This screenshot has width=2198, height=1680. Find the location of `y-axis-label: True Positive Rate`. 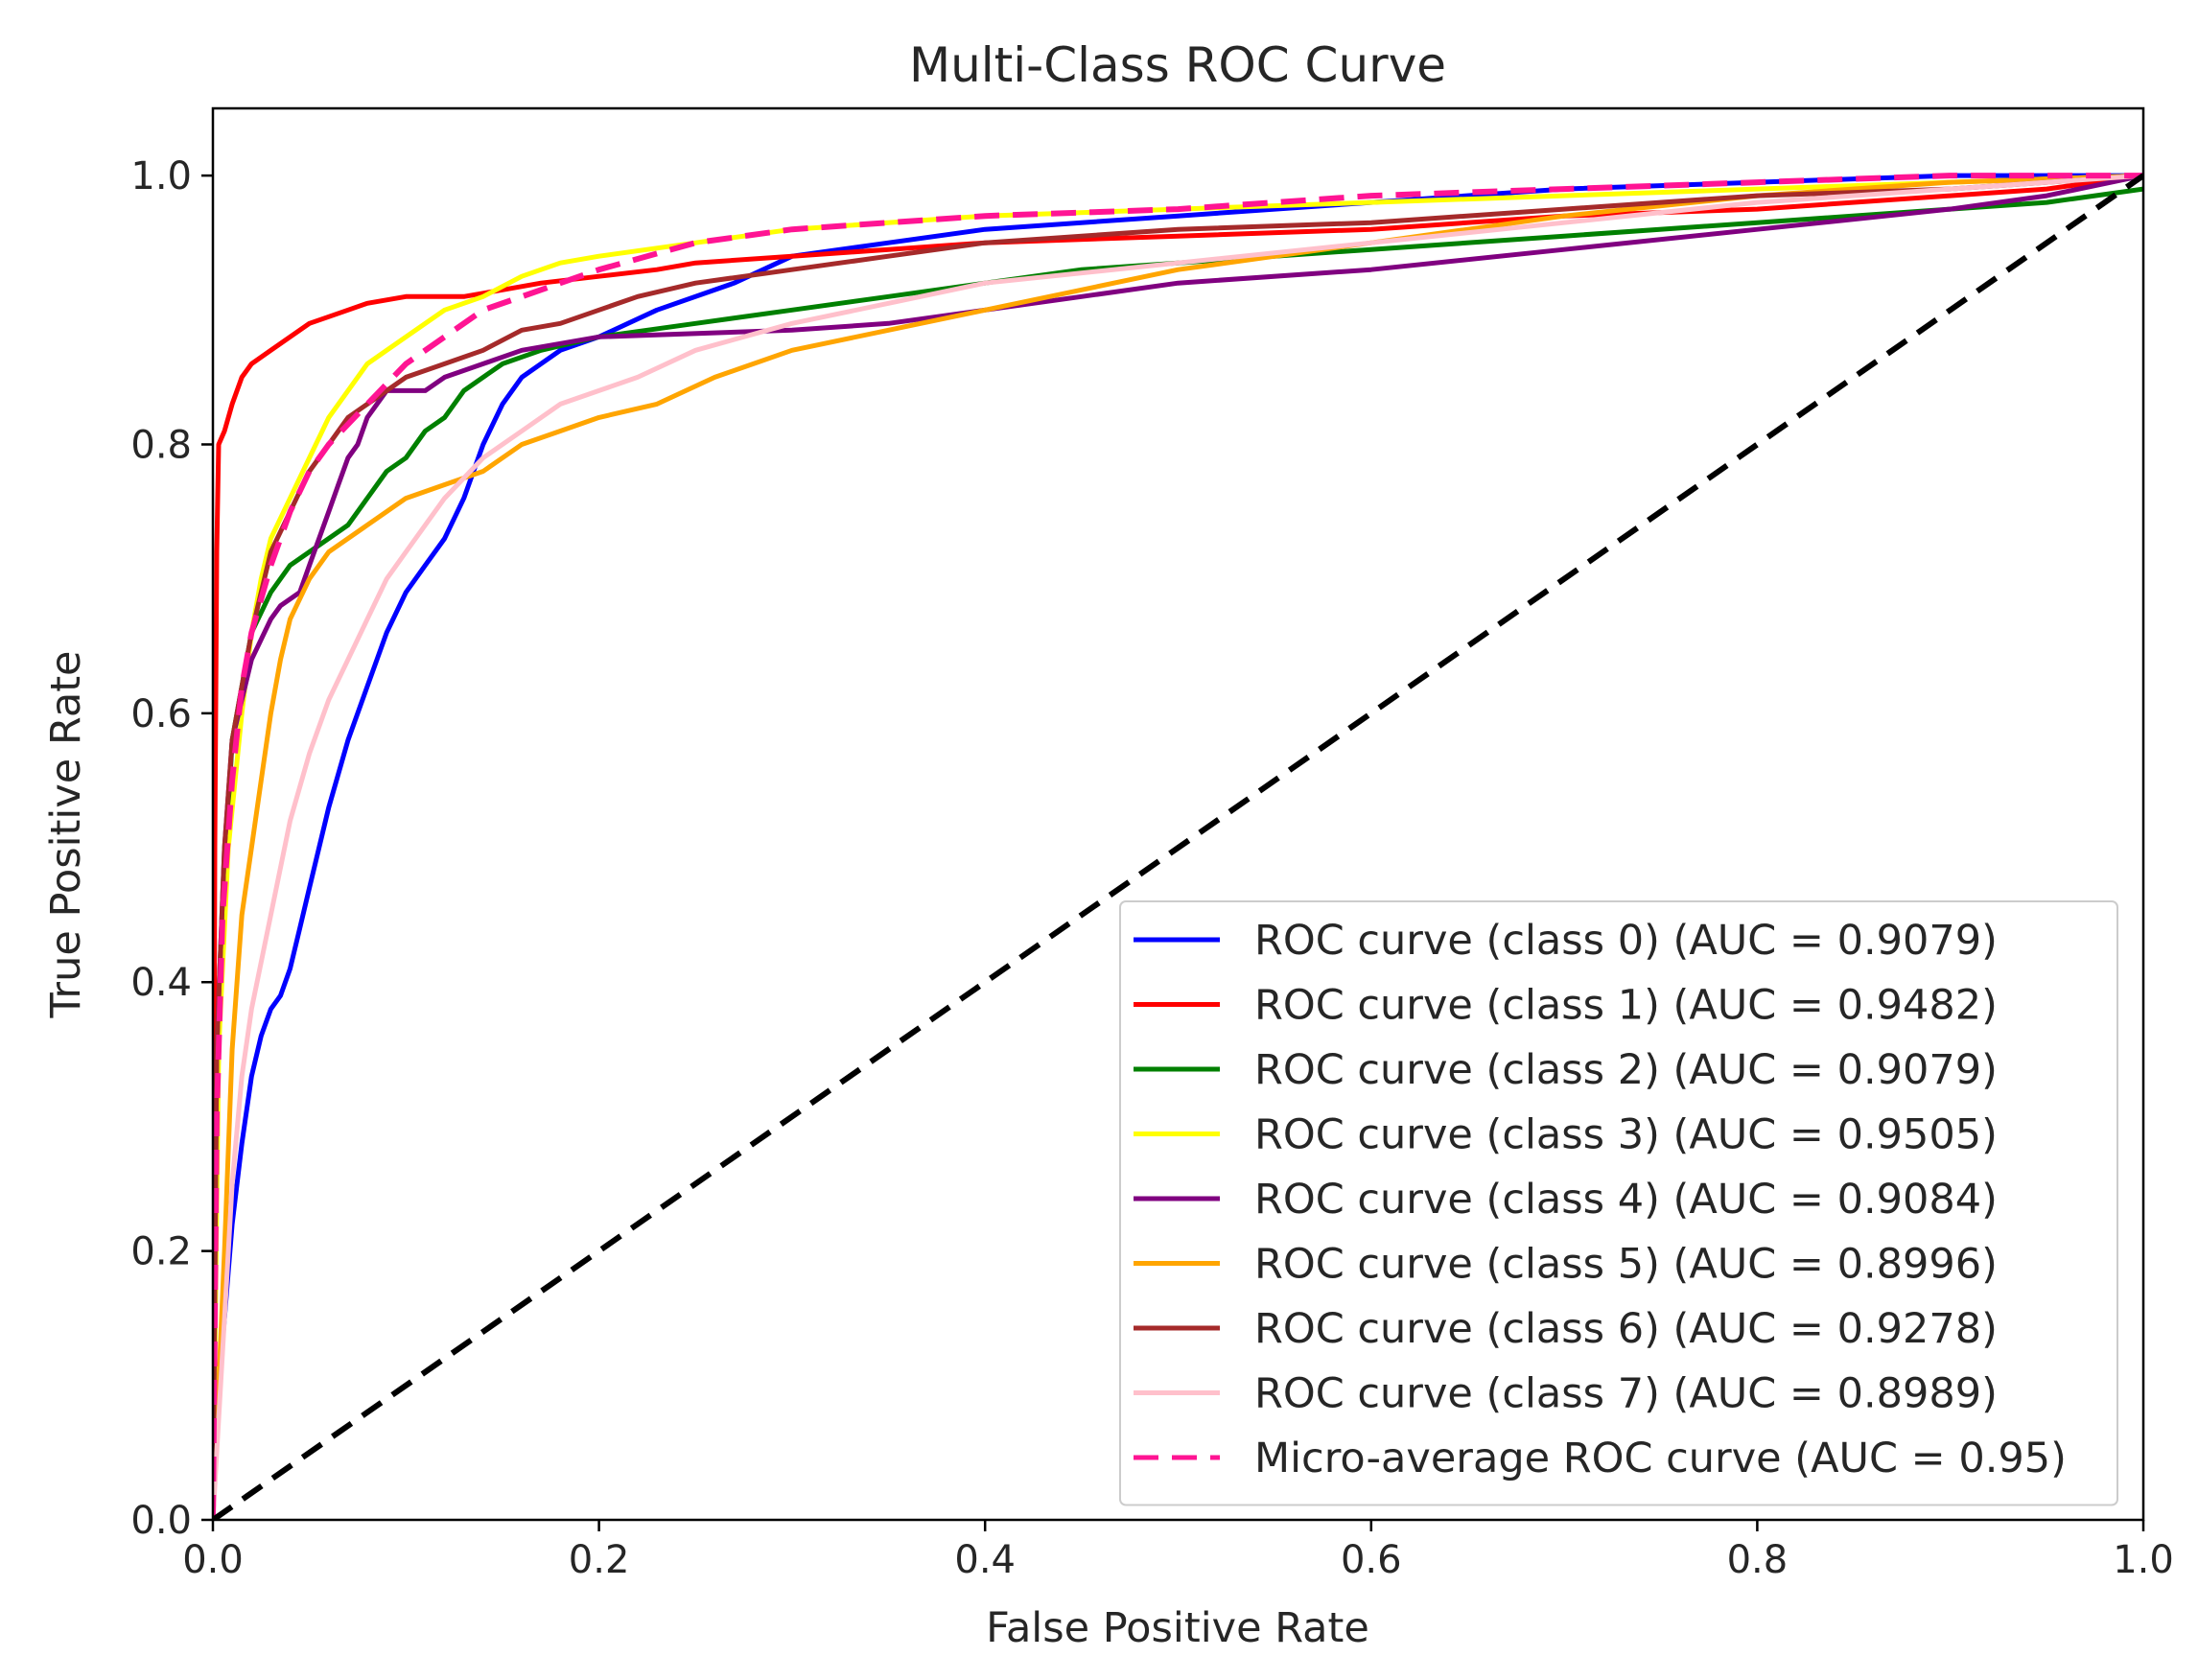

y-axis-label: True Positive Rate is located at coordinates (66, 834).